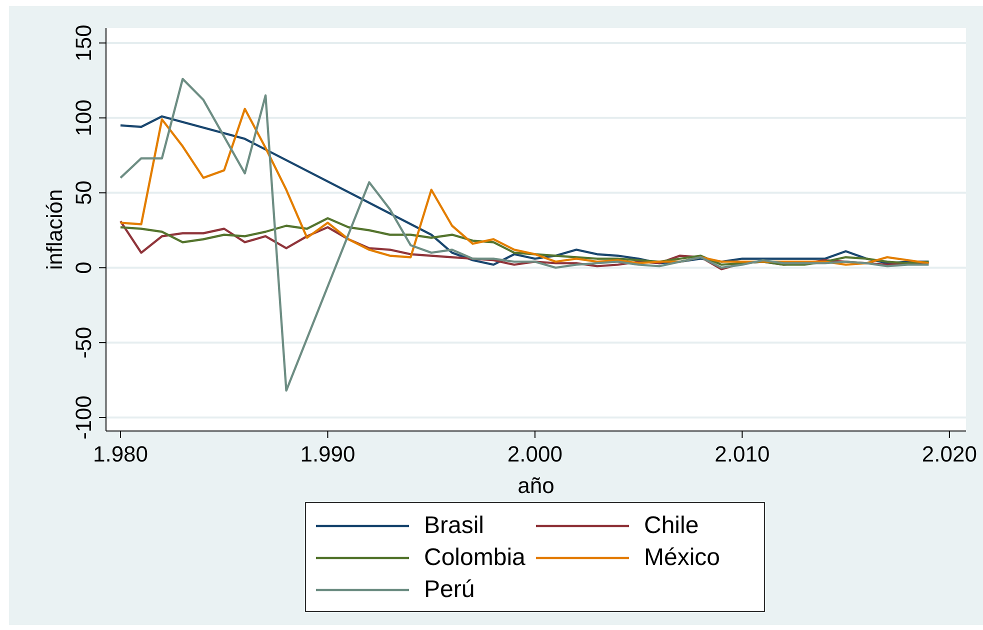  I want to click on y-tick-label: -50, so click(83, 342).